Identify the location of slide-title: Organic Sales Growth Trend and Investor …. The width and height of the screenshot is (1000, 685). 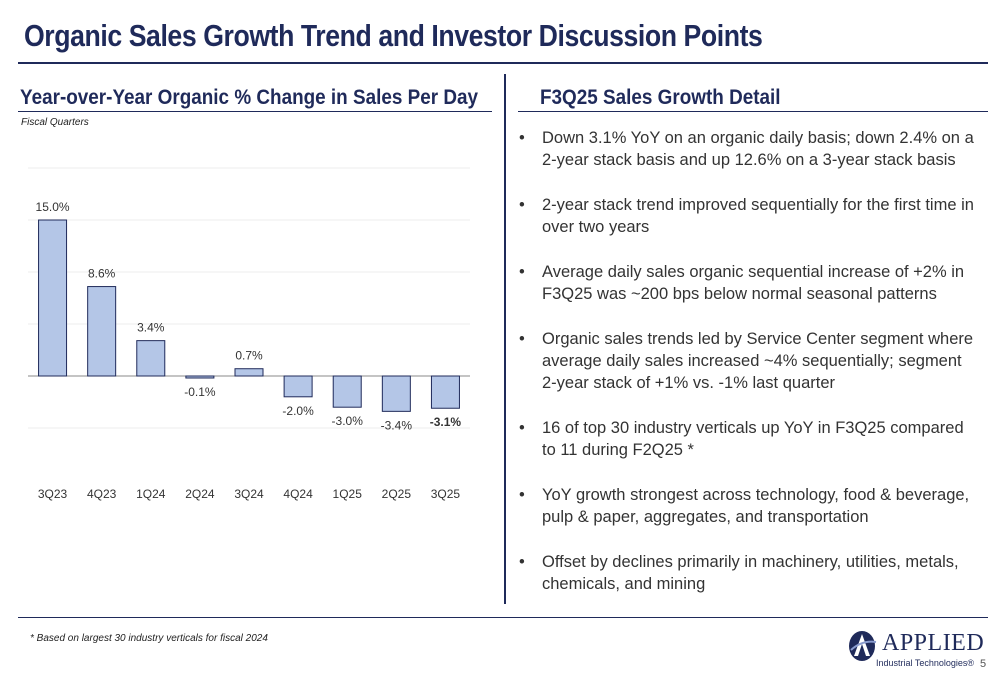
(393, 35).